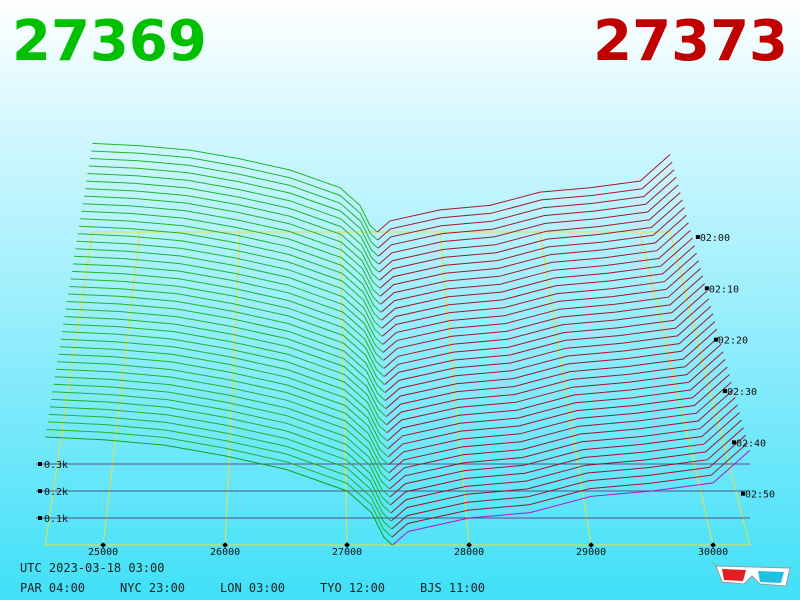  Describe the element at coordinates (469, 552) in the screenshot. I see `x-tick-label: 28000` at that location.